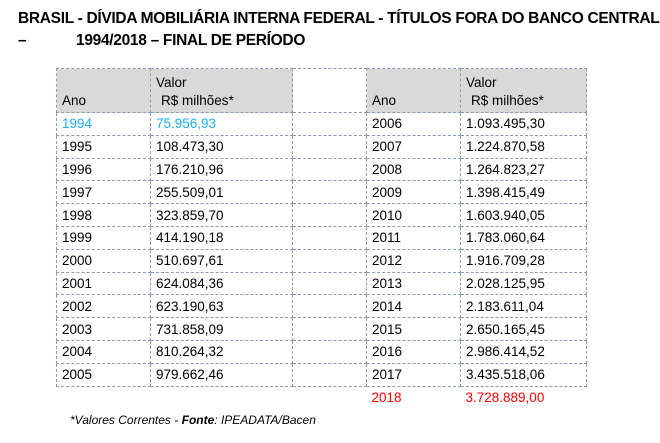 Image resolution: width=660 pixels, height=443 pixels. I want to click on footnote-text: *Valores Correntes -, so click(126, 420).